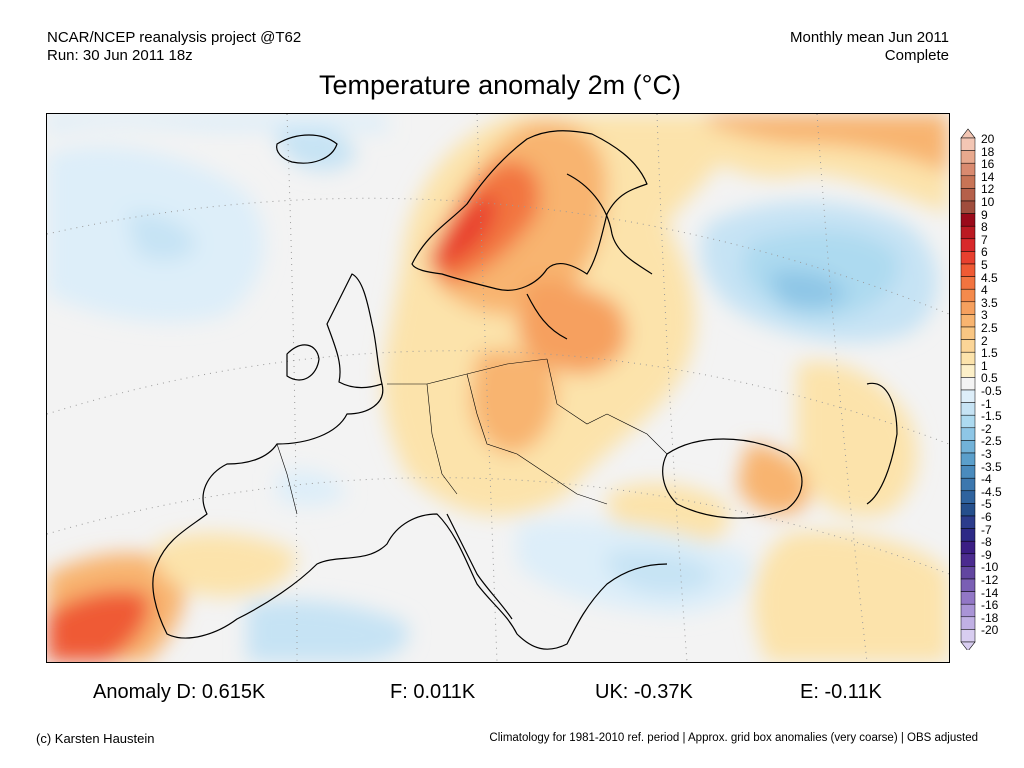 The height and width of the screenshot is (768, 1024). Describe the element at coordinates (990, 580) in the screenshot. I see `colorbar-tick-label: -12` at that location.